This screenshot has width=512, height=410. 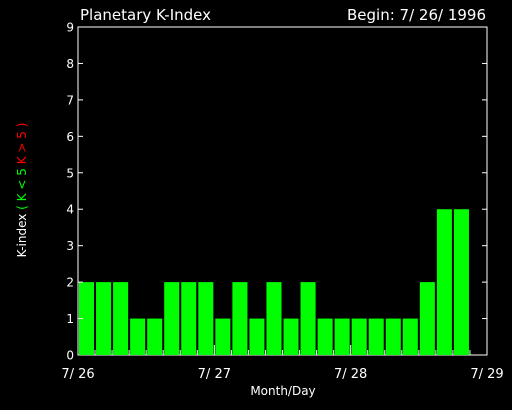 What do you see at coordinates (22, 207) in the screenshot?
I see `y-axis-title-paren-open: (` at bounding box center [22, 207].